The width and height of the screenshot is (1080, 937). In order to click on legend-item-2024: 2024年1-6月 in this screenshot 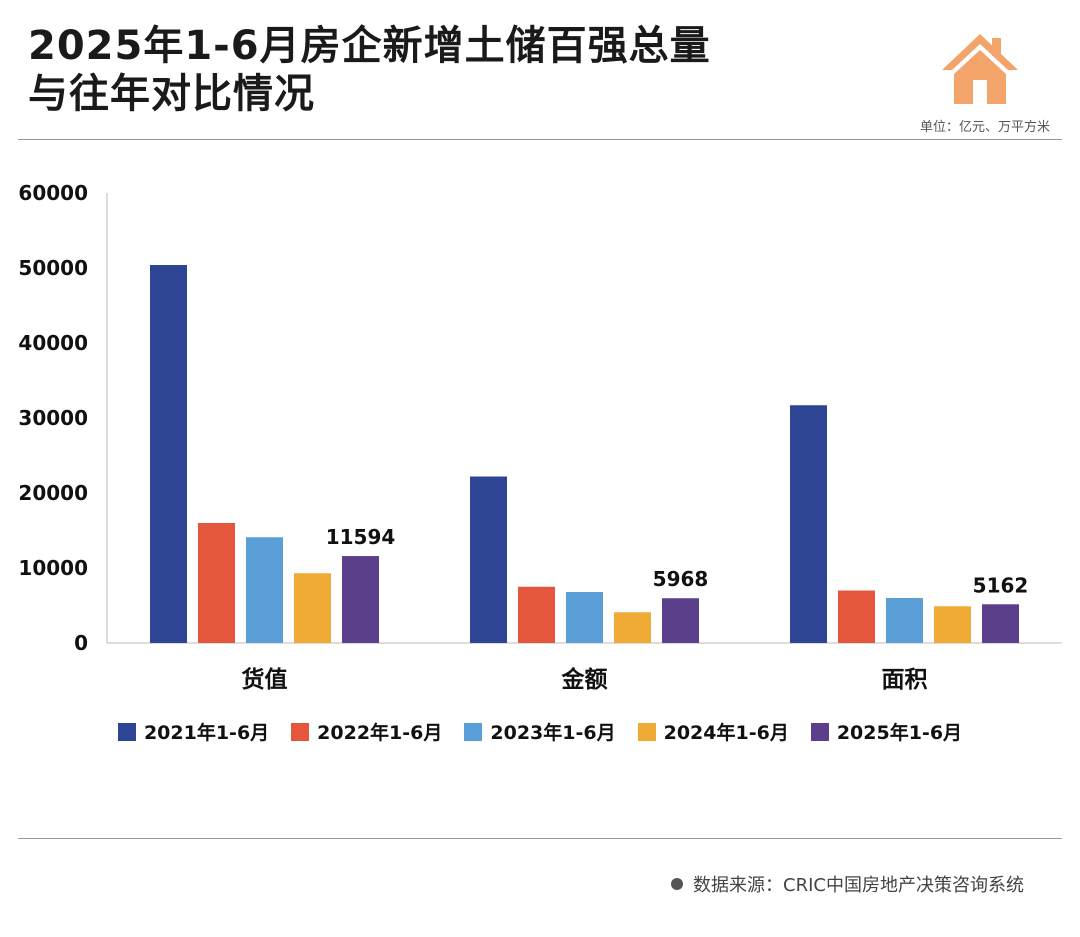, I will do `click(713, 731)`.